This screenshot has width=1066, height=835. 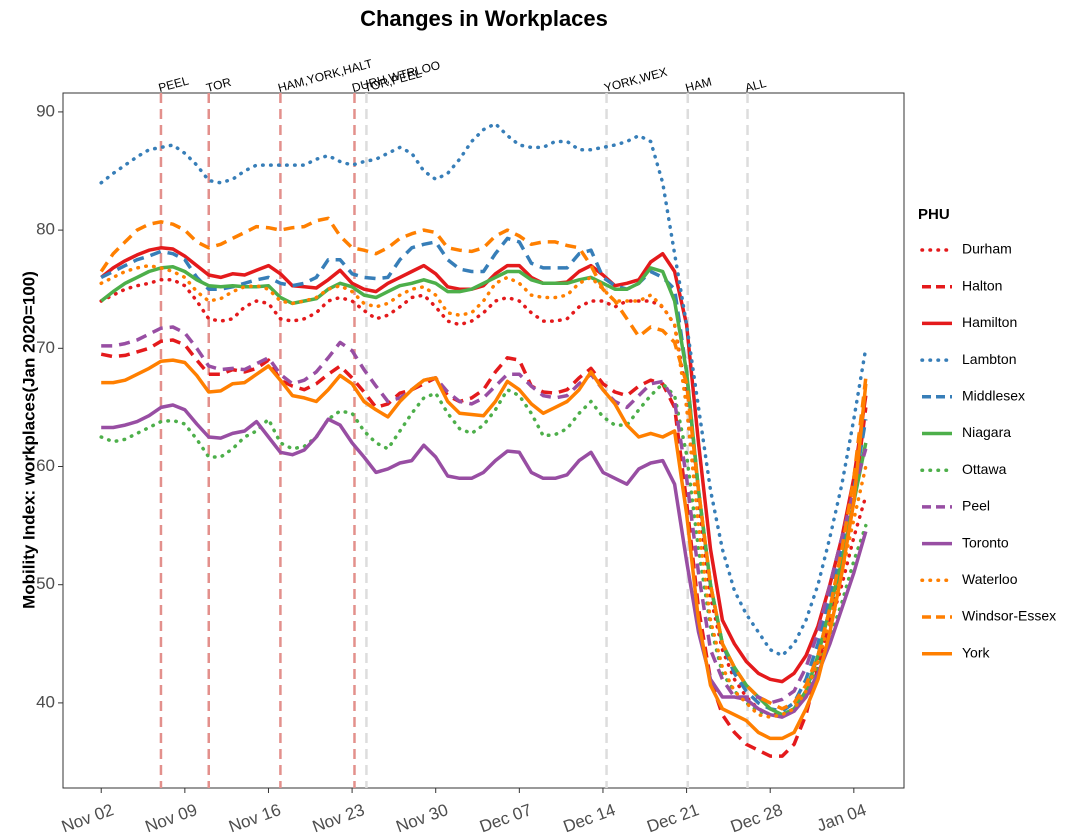 I want to click on chart-title: Changes in Workplaces, so click(x=484, y=18).